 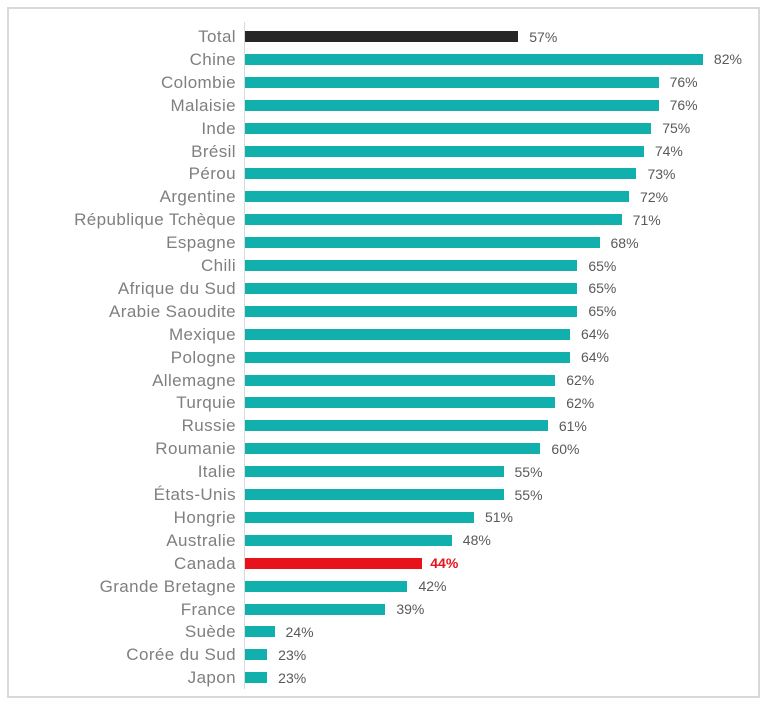 I want to click on chart-row: États-Unis 55%, so click(x=387, y=494).